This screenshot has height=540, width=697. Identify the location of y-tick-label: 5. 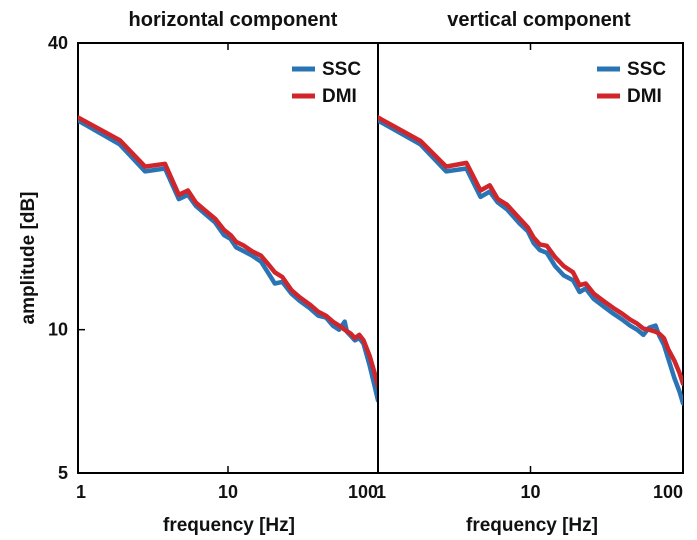
(63, 473).